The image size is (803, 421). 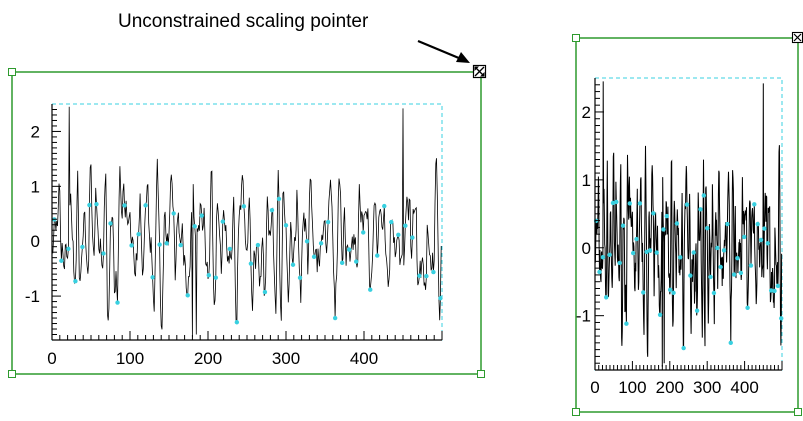 I want to click on x-tick-label: 0, so click(x=594, y=387).